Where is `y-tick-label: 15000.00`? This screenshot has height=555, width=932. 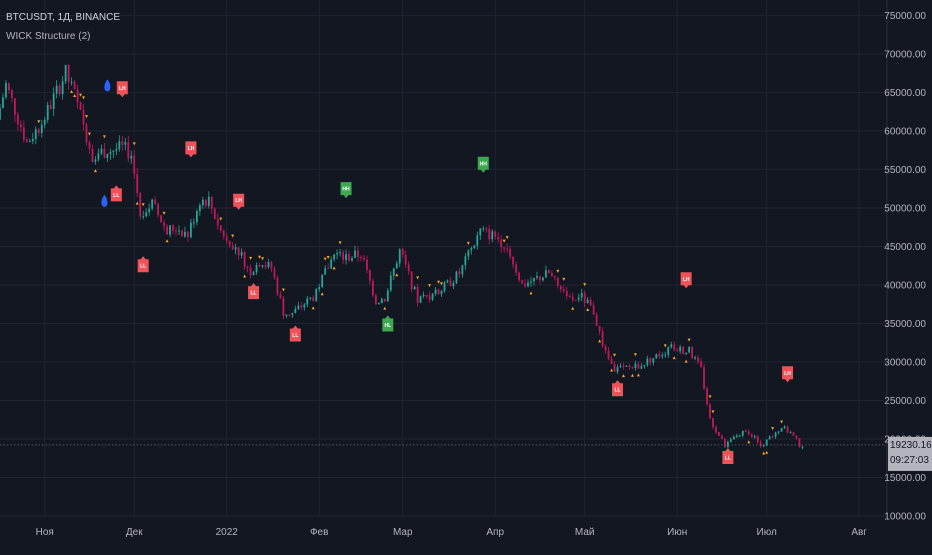
y-tick-label: 15000.00 is located at coordinates (905, 478).